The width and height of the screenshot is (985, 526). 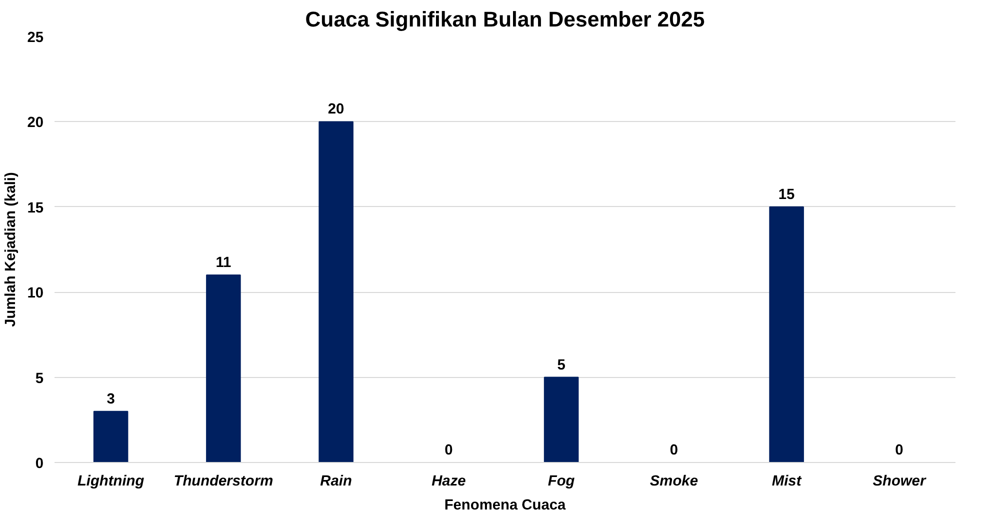 What do you see at coordinates (505, 506) in the screenshot?
I see `x-axis-title: Fenomena Cuaca` at bounding box center [505, 506].